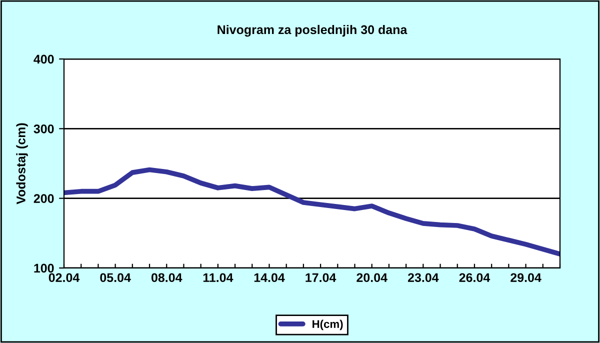 Image resolution: width=600 pixels, height=343 pixels. Describe the element at coordinates (44, 59) in the screenshot. I see `y-tick-label: 400` at that location.